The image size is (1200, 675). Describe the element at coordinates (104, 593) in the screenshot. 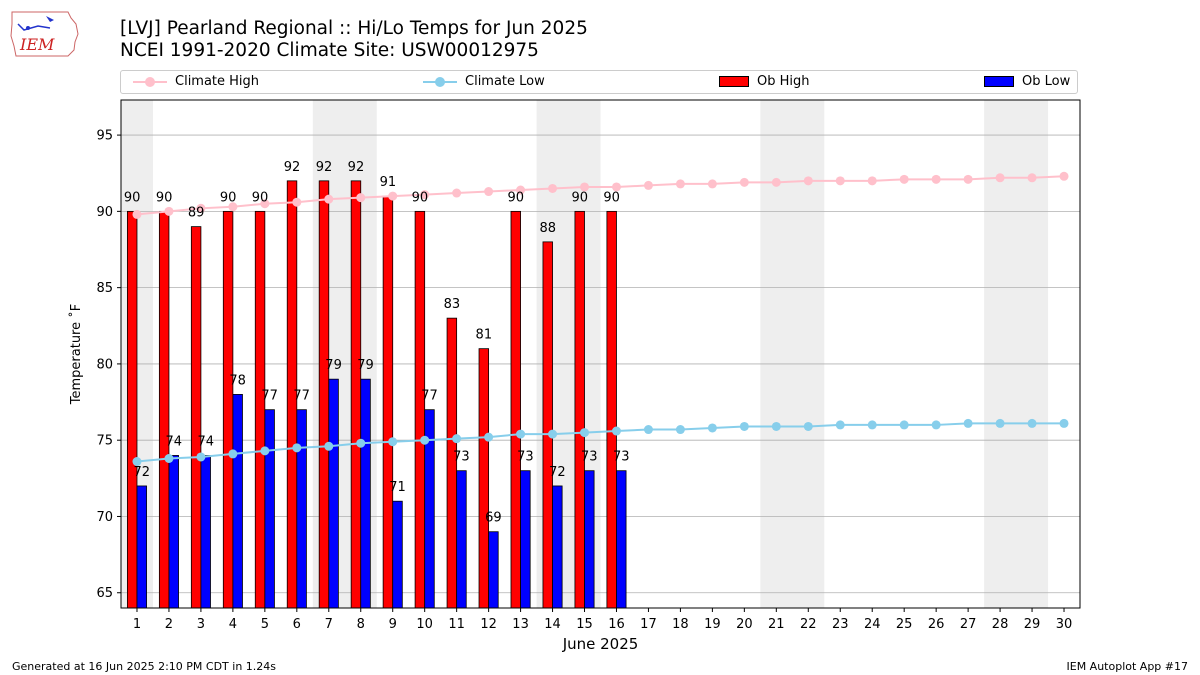

I see `y-tick-label: 65` at that location.